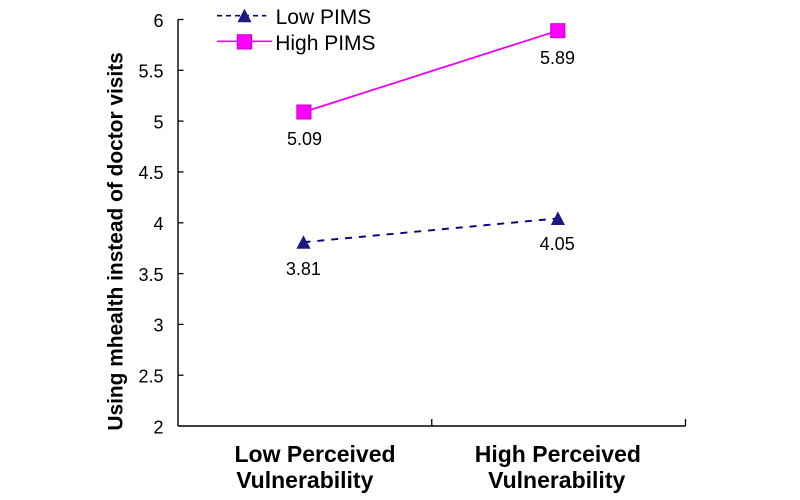 This screenshot has width=800, height=500. Describe the element at coordinates (303, 269) in the screenshot. I see `svg-text: 3.81` at that location.